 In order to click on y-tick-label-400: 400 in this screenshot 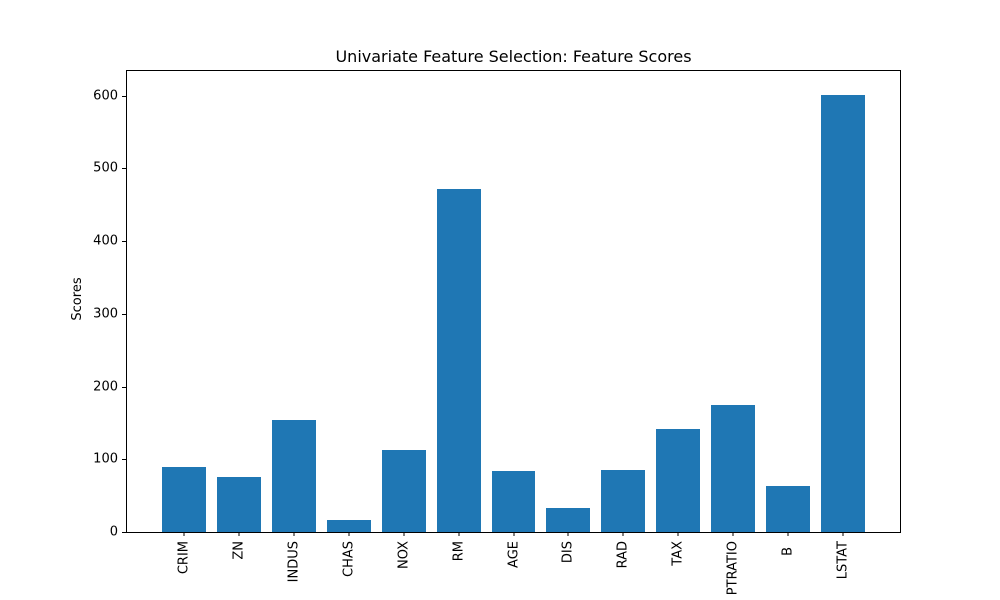, I will do `click(105, 241)`.